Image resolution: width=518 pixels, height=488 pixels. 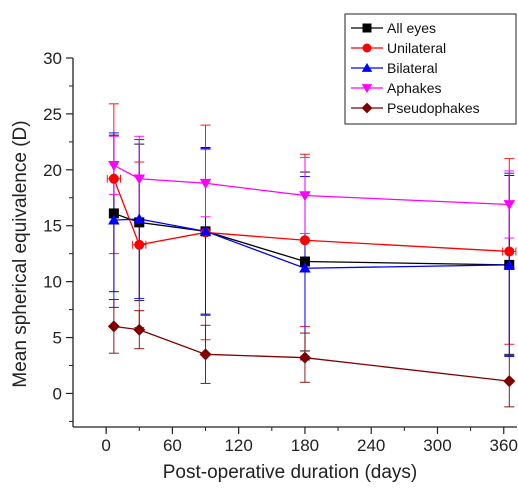 What do you see at coordinates (57, 338) in the screenshot?
I see `y-tick-label: 5` at bounding box center [57, 338].